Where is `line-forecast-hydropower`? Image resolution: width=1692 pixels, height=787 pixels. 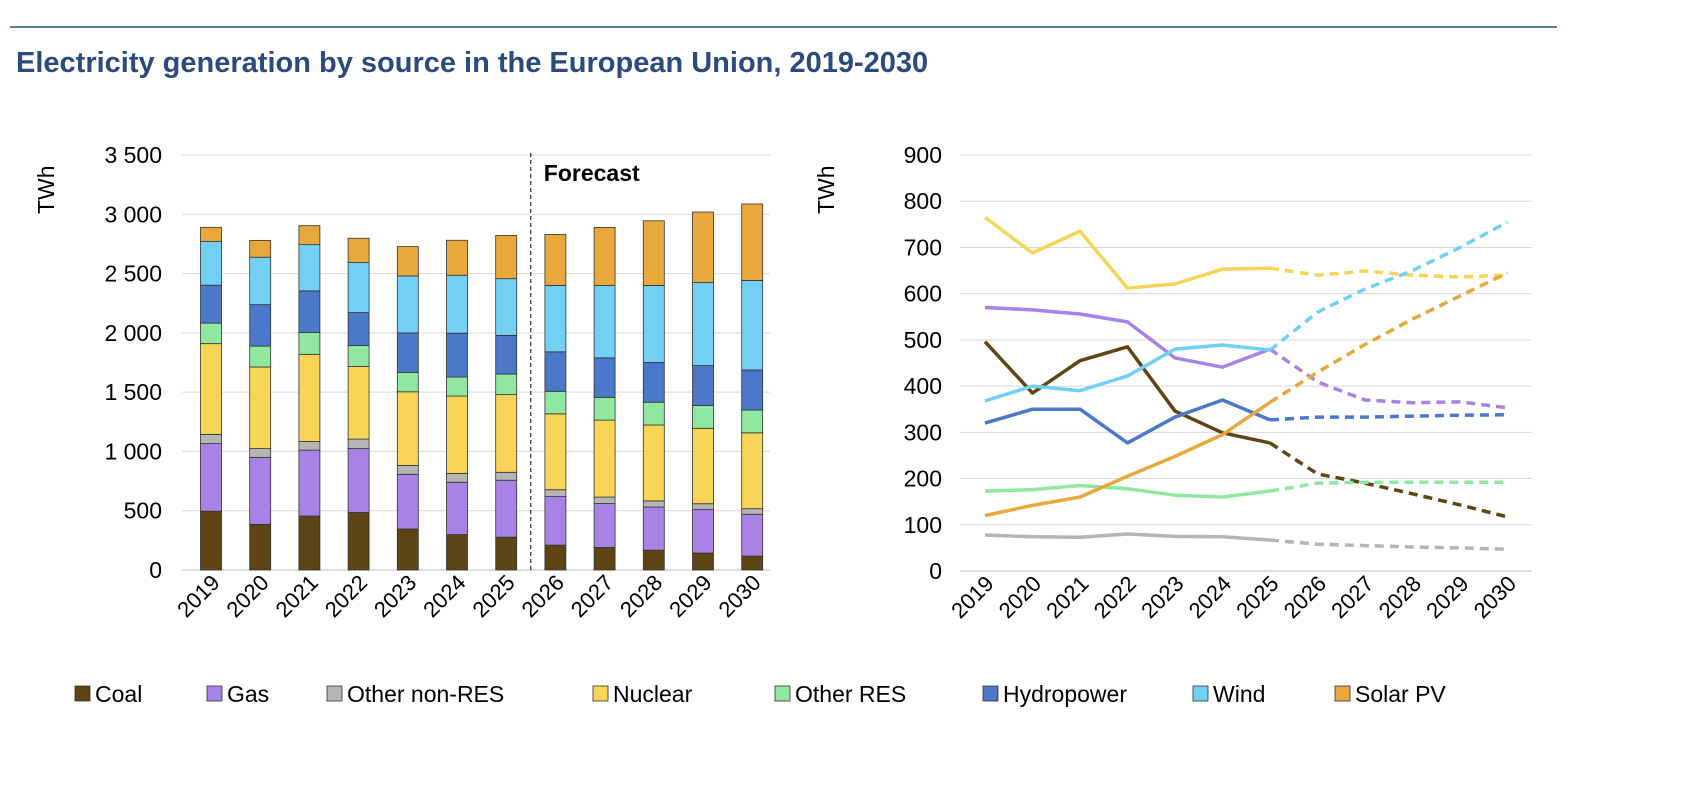 line-forecast-hydropower is located at coordinates (1388, 417).